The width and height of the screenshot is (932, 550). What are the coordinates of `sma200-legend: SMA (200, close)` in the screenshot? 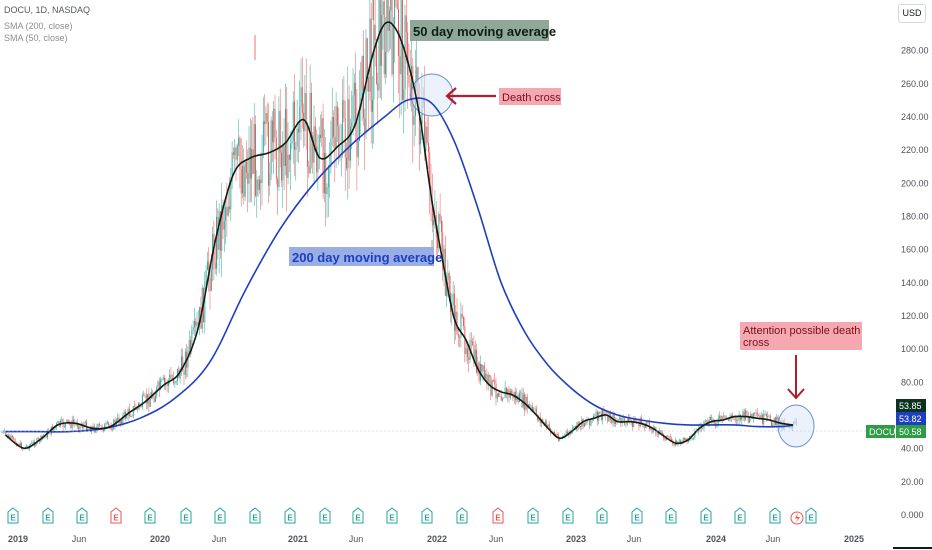 It's located at (38, 26).